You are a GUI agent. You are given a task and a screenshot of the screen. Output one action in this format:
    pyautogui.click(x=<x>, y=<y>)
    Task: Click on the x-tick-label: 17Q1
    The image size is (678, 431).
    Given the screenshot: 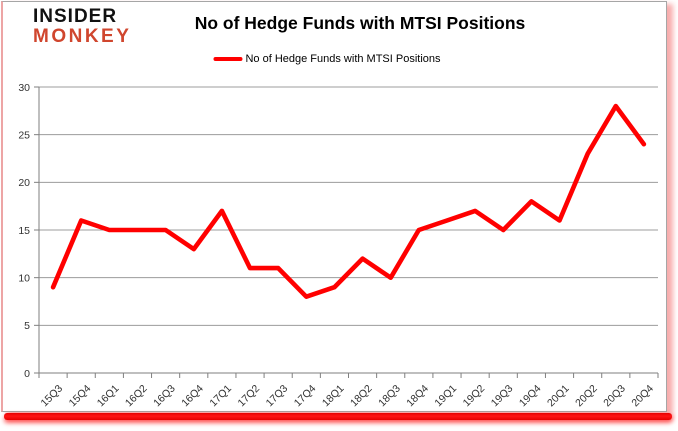 What is the action you would take?
    pyautogui.click(x=220, y=396)
    